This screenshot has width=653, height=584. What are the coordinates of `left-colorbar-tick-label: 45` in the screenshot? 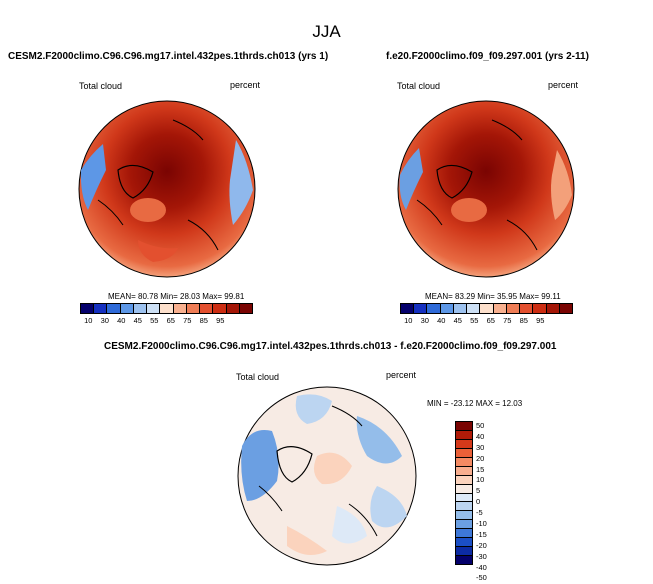 It's located at (137, 320).